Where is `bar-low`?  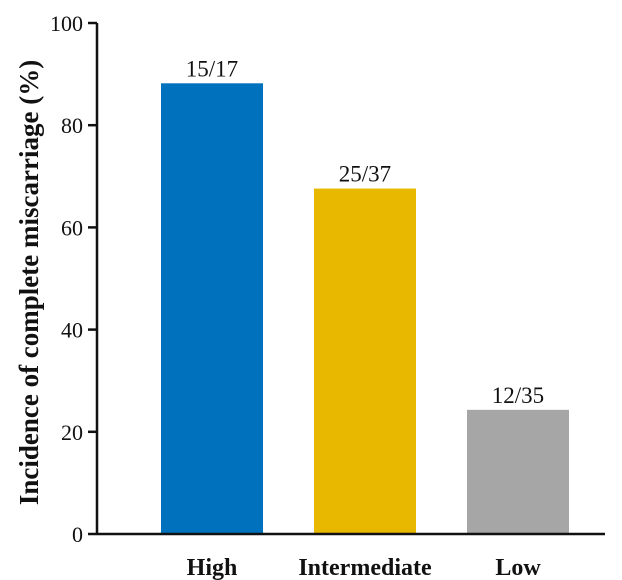
bar-low is located at coordinates (518, 471).